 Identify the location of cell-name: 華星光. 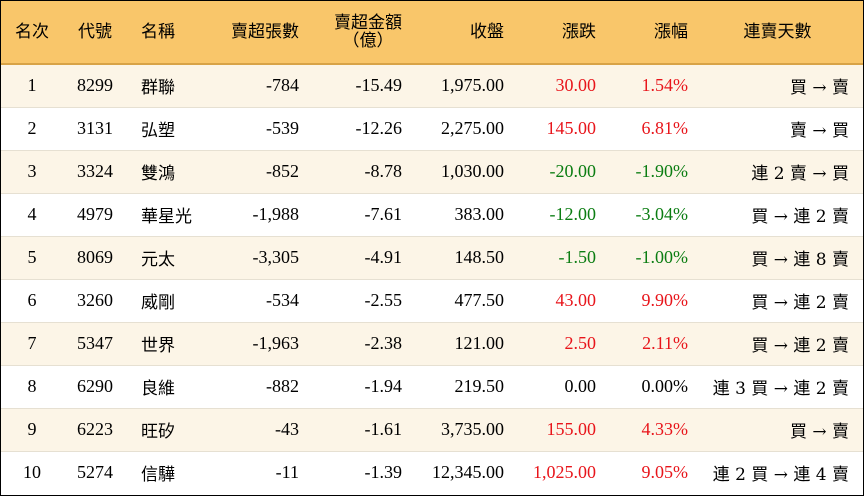
(166, 217).